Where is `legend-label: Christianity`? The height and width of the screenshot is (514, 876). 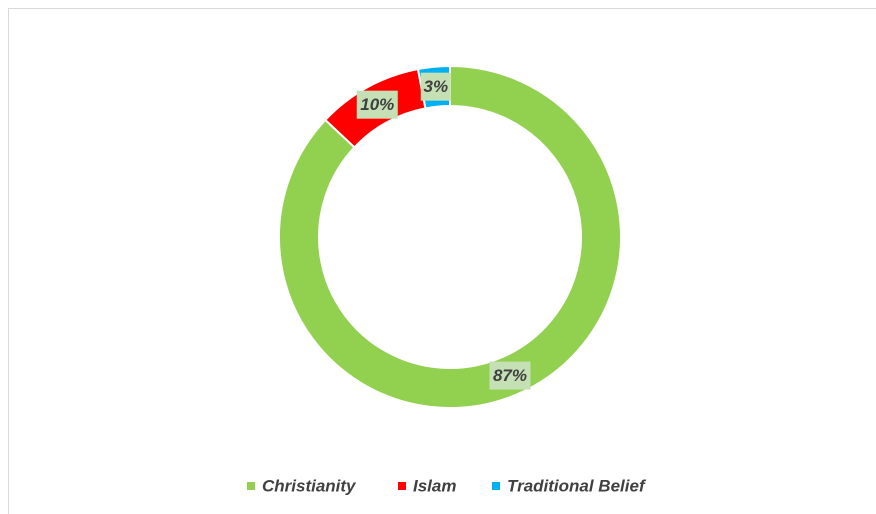
legend-label: Christianity is located at coordinates (309, 485).